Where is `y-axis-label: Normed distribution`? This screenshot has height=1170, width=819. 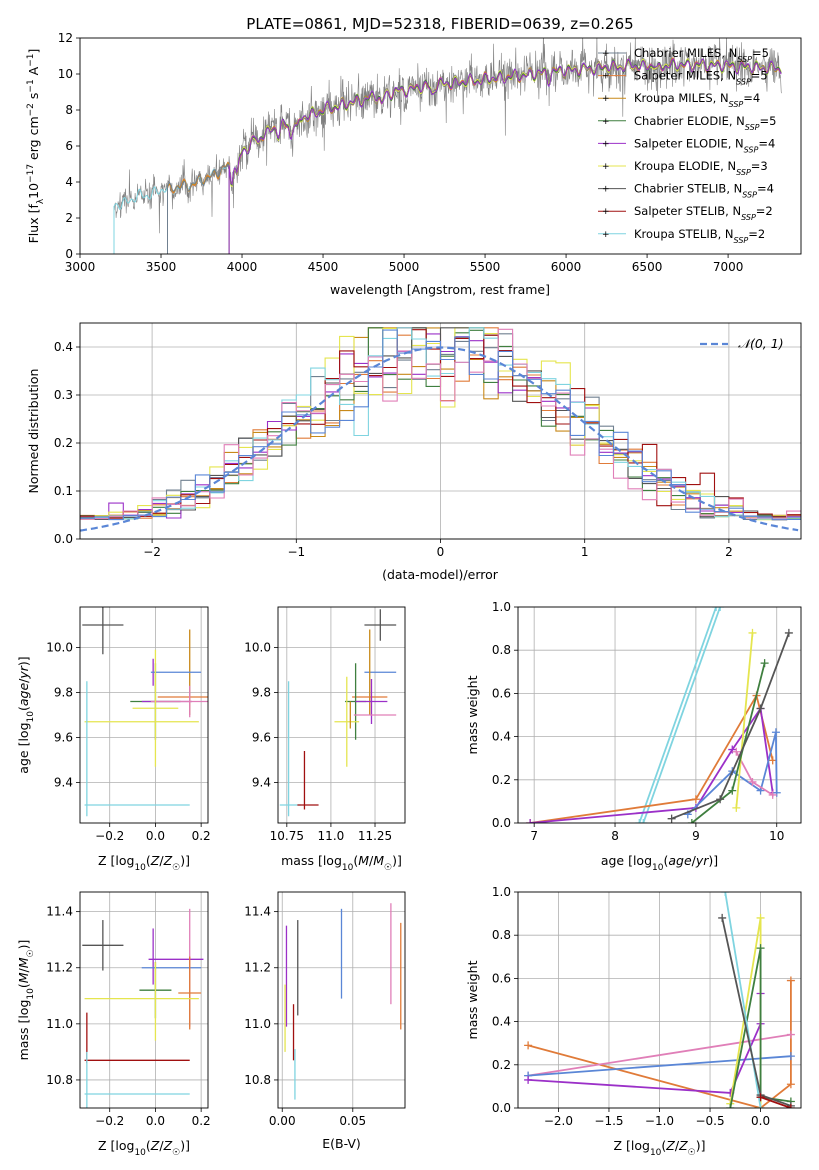 y-axis-label: Normed distribution is located at coordinates (33, 431).